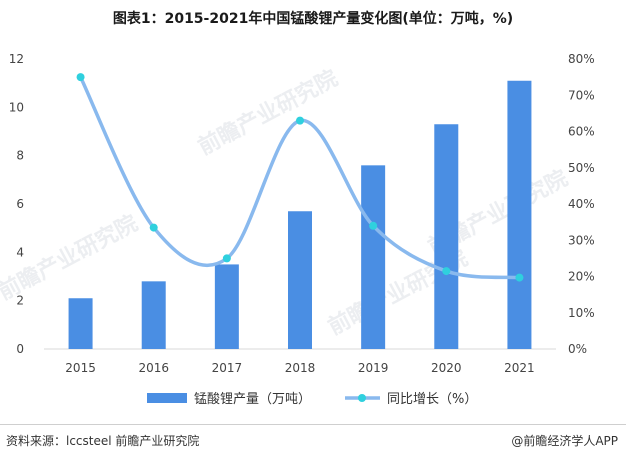 The image size is (626, 462). What do you see at coordinates (581, 95) in the screenshot?
I see `y-right-tick-label: 70%` at bounding box center [581, 95].